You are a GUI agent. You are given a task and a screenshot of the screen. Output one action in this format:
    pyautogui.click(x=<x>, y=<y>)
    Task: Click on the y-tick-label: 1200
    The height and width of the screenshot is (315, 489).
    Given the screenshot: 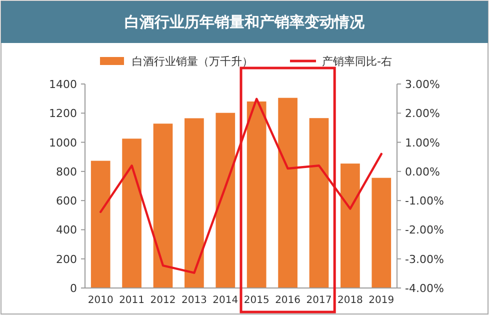 What is the action you would take?
    pyautogui.click(x=63, y=113)
    